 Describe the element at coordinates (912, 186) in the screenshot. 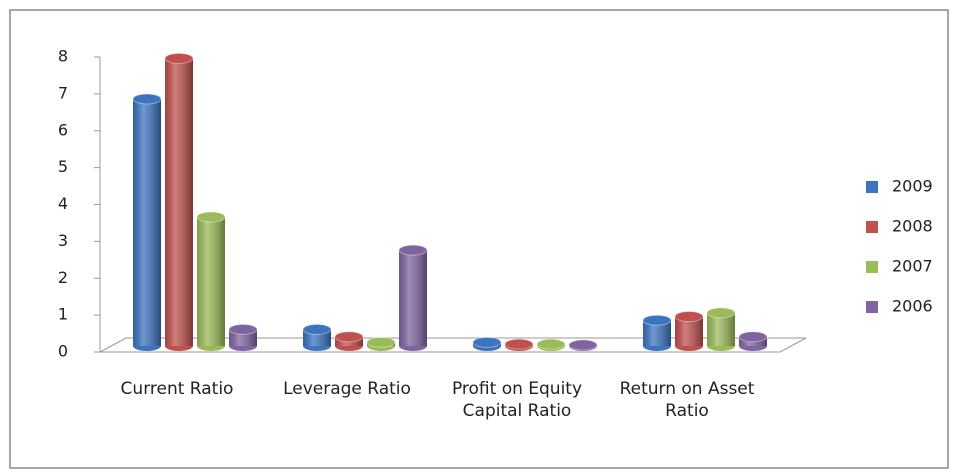

I see `legend-label: 2009` at that location.